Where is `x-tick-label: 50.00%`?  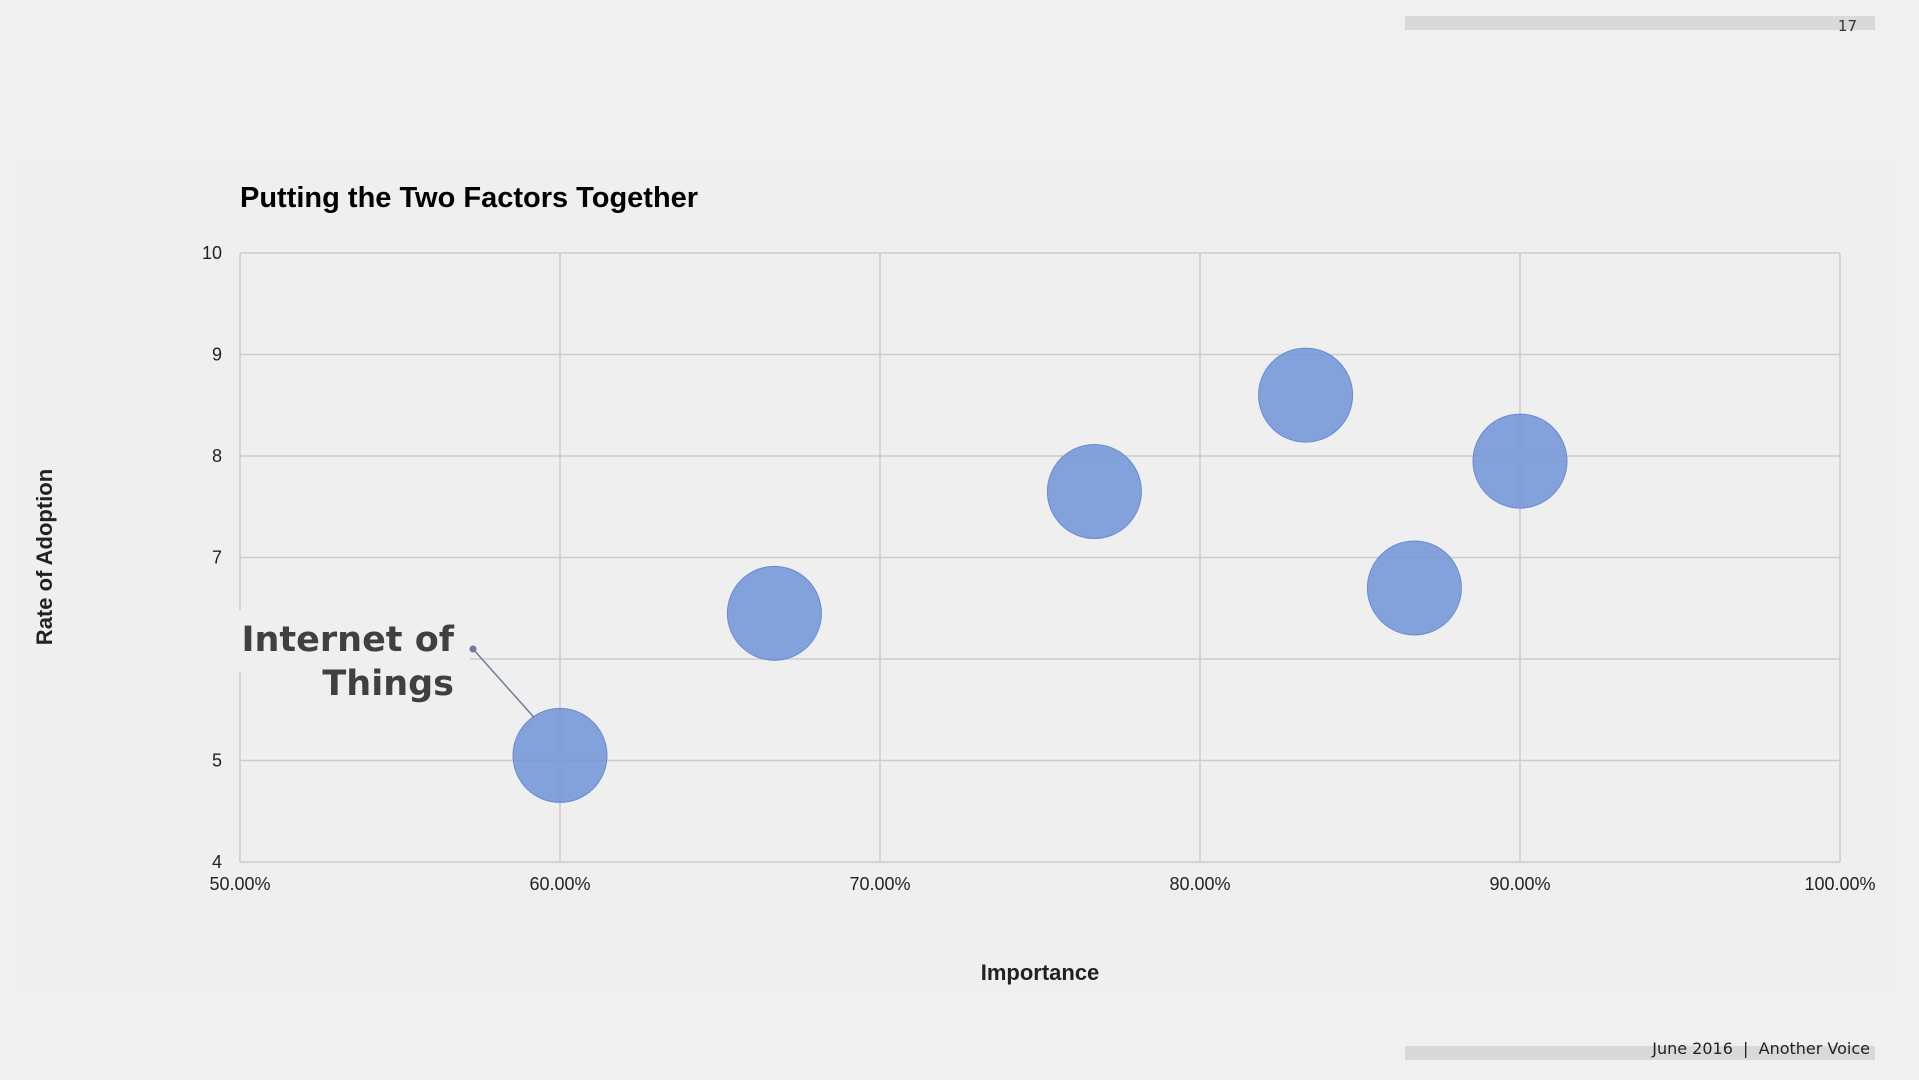
x-tick-label: 50.00% is located at coordinates (239, 884).